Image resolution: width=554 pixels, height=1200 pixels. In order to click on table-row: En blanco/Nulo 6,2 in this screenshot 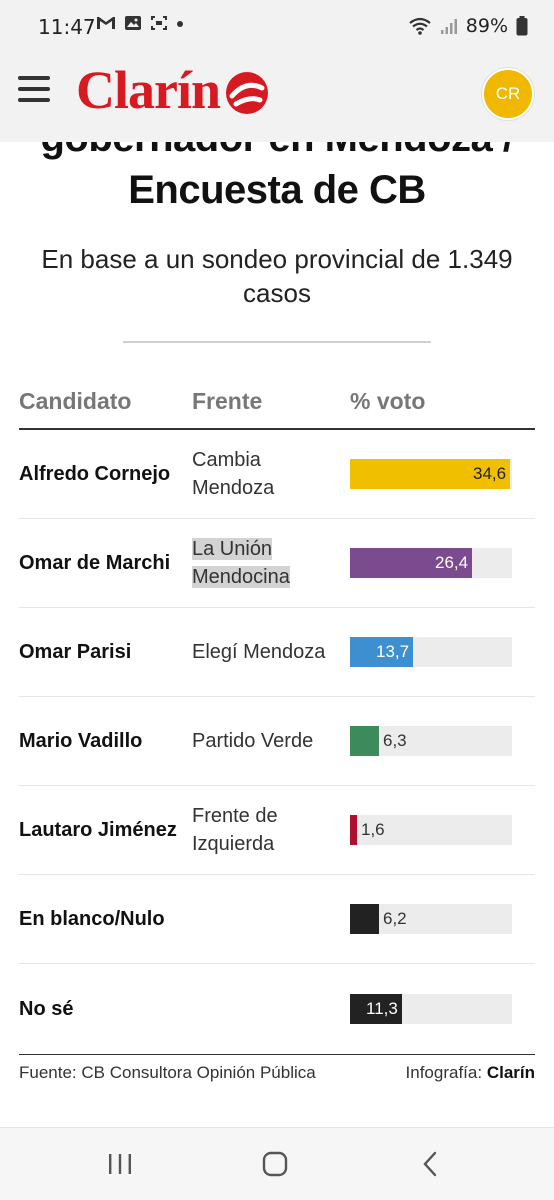, I will do `click(277, 919)`.